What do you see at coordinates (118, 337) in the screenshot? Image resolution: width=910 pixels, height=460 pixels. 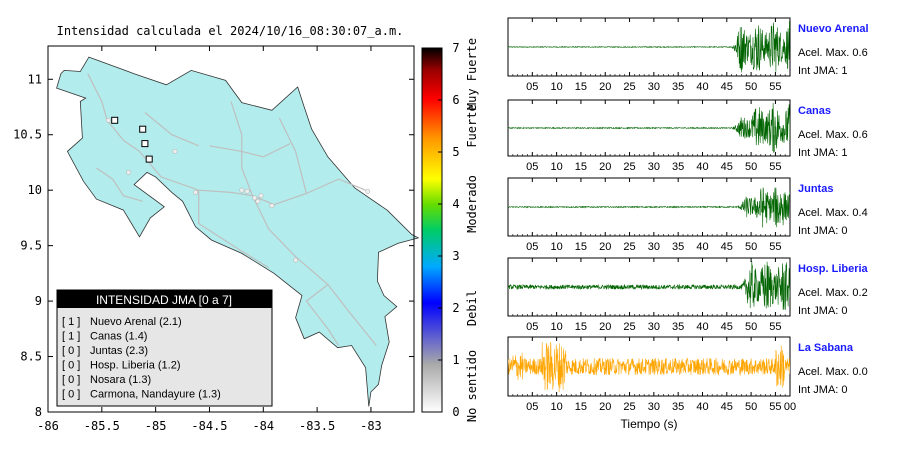 I see `legend-entry-label: Canas (1.4)` at bounding box center [118, 337].